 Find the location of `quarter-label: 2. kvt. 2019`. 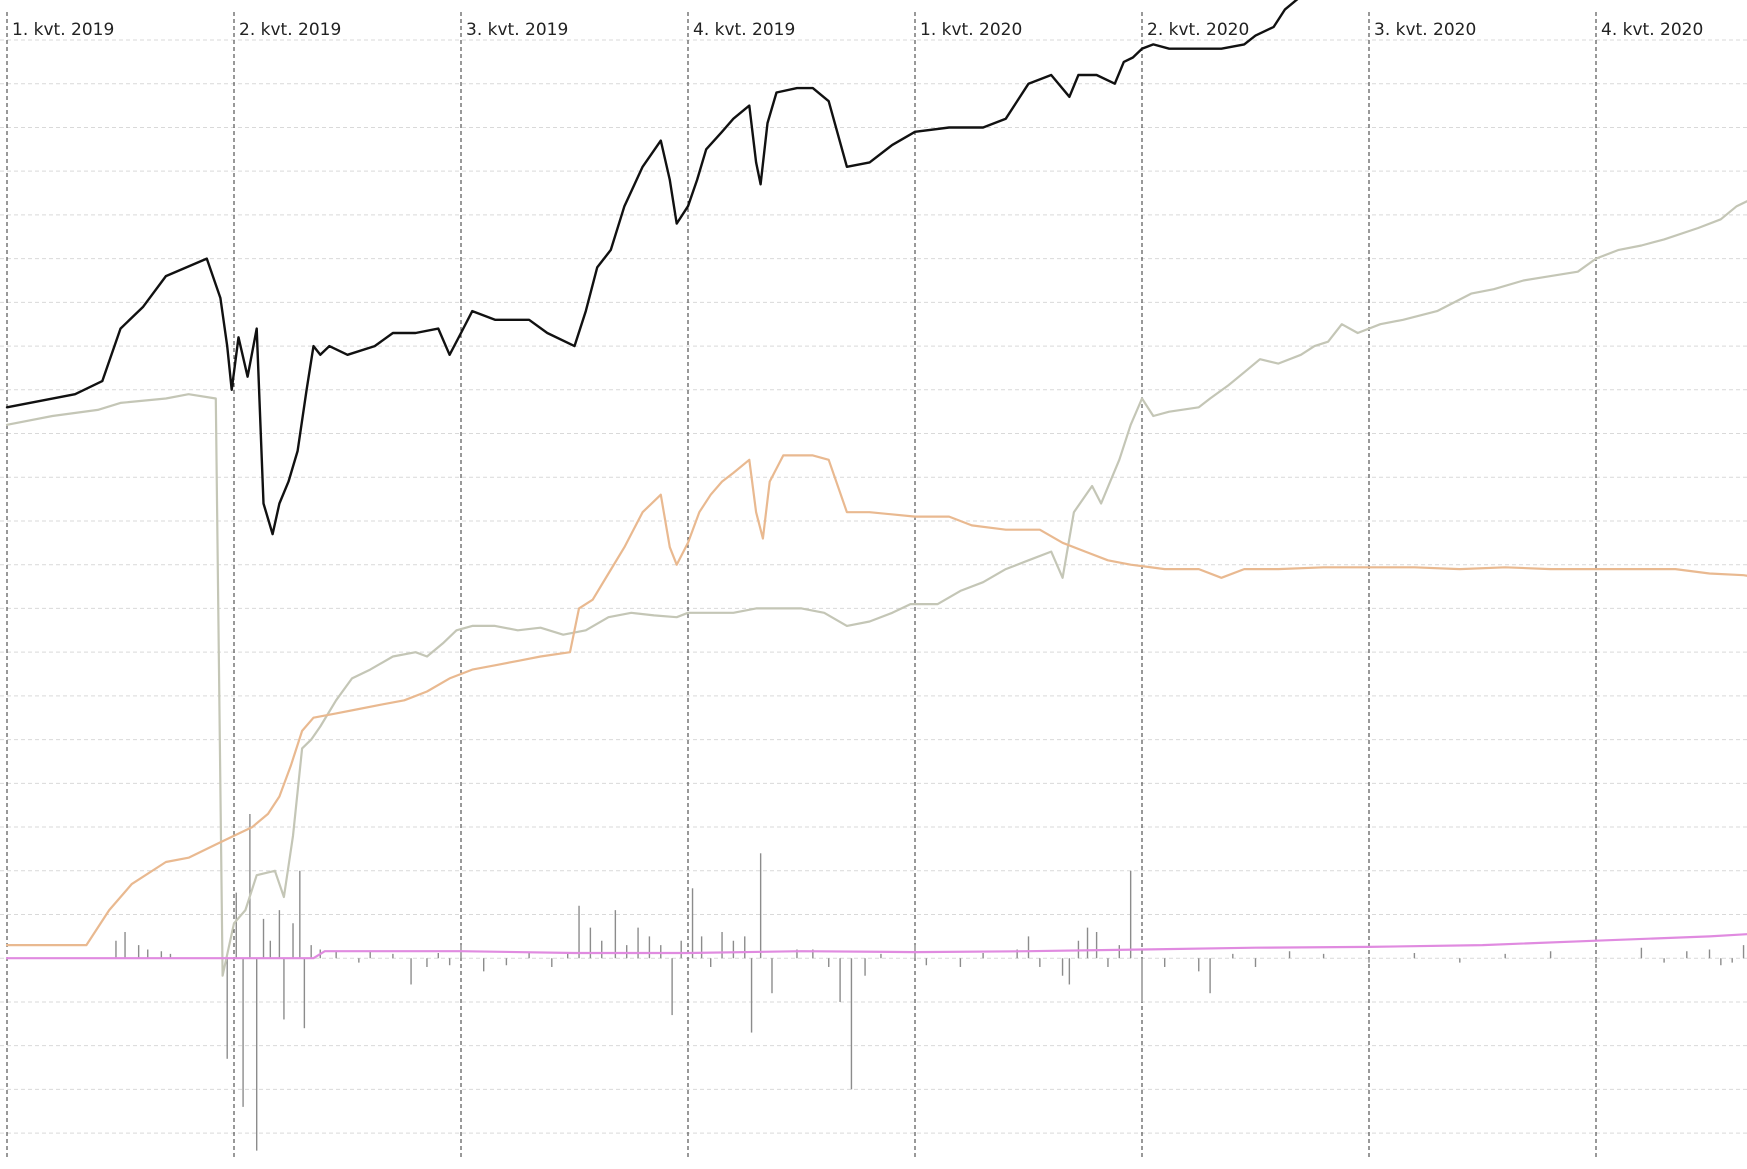

quarter-label: 2. kvt. 2019 is located at coordinates (290, 30).